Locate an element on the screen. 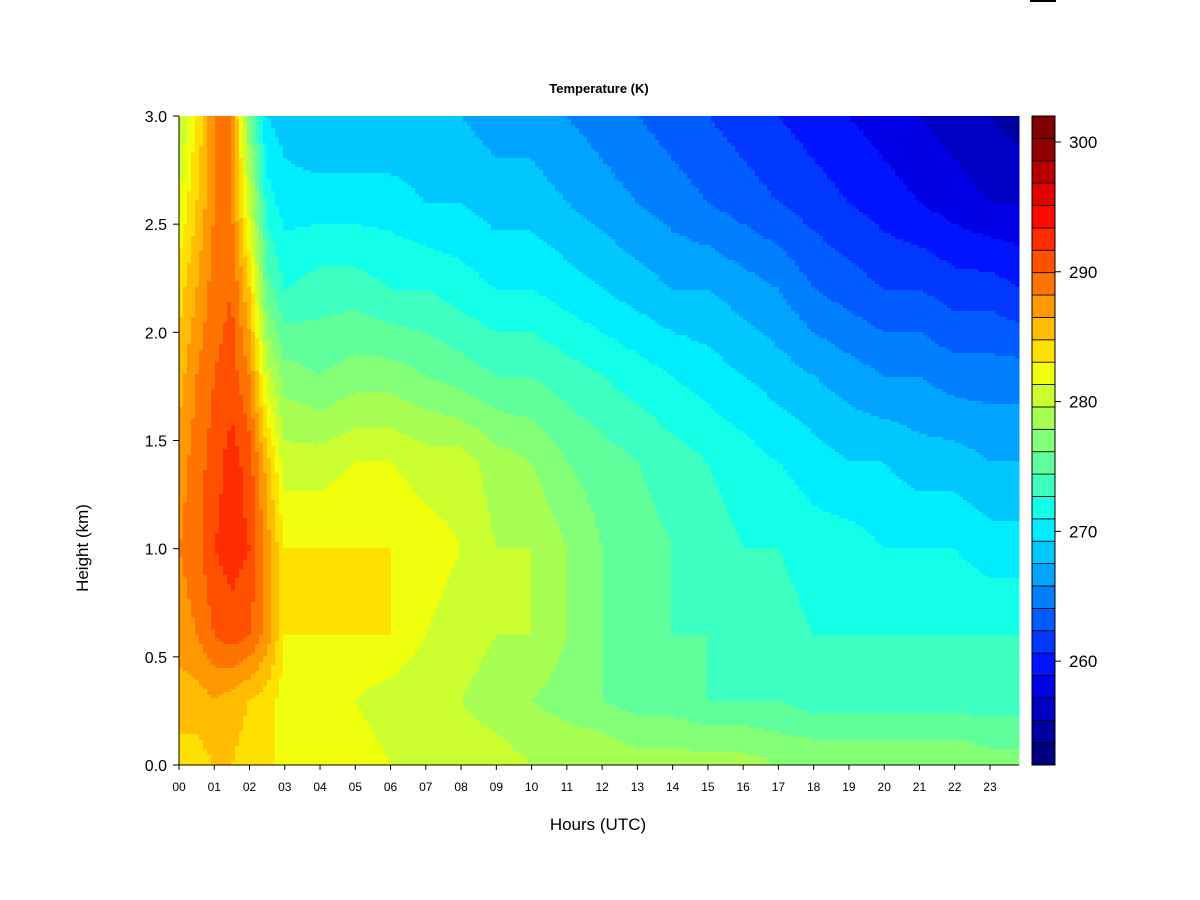  corner-mark is located at coordinates (1043, 1).